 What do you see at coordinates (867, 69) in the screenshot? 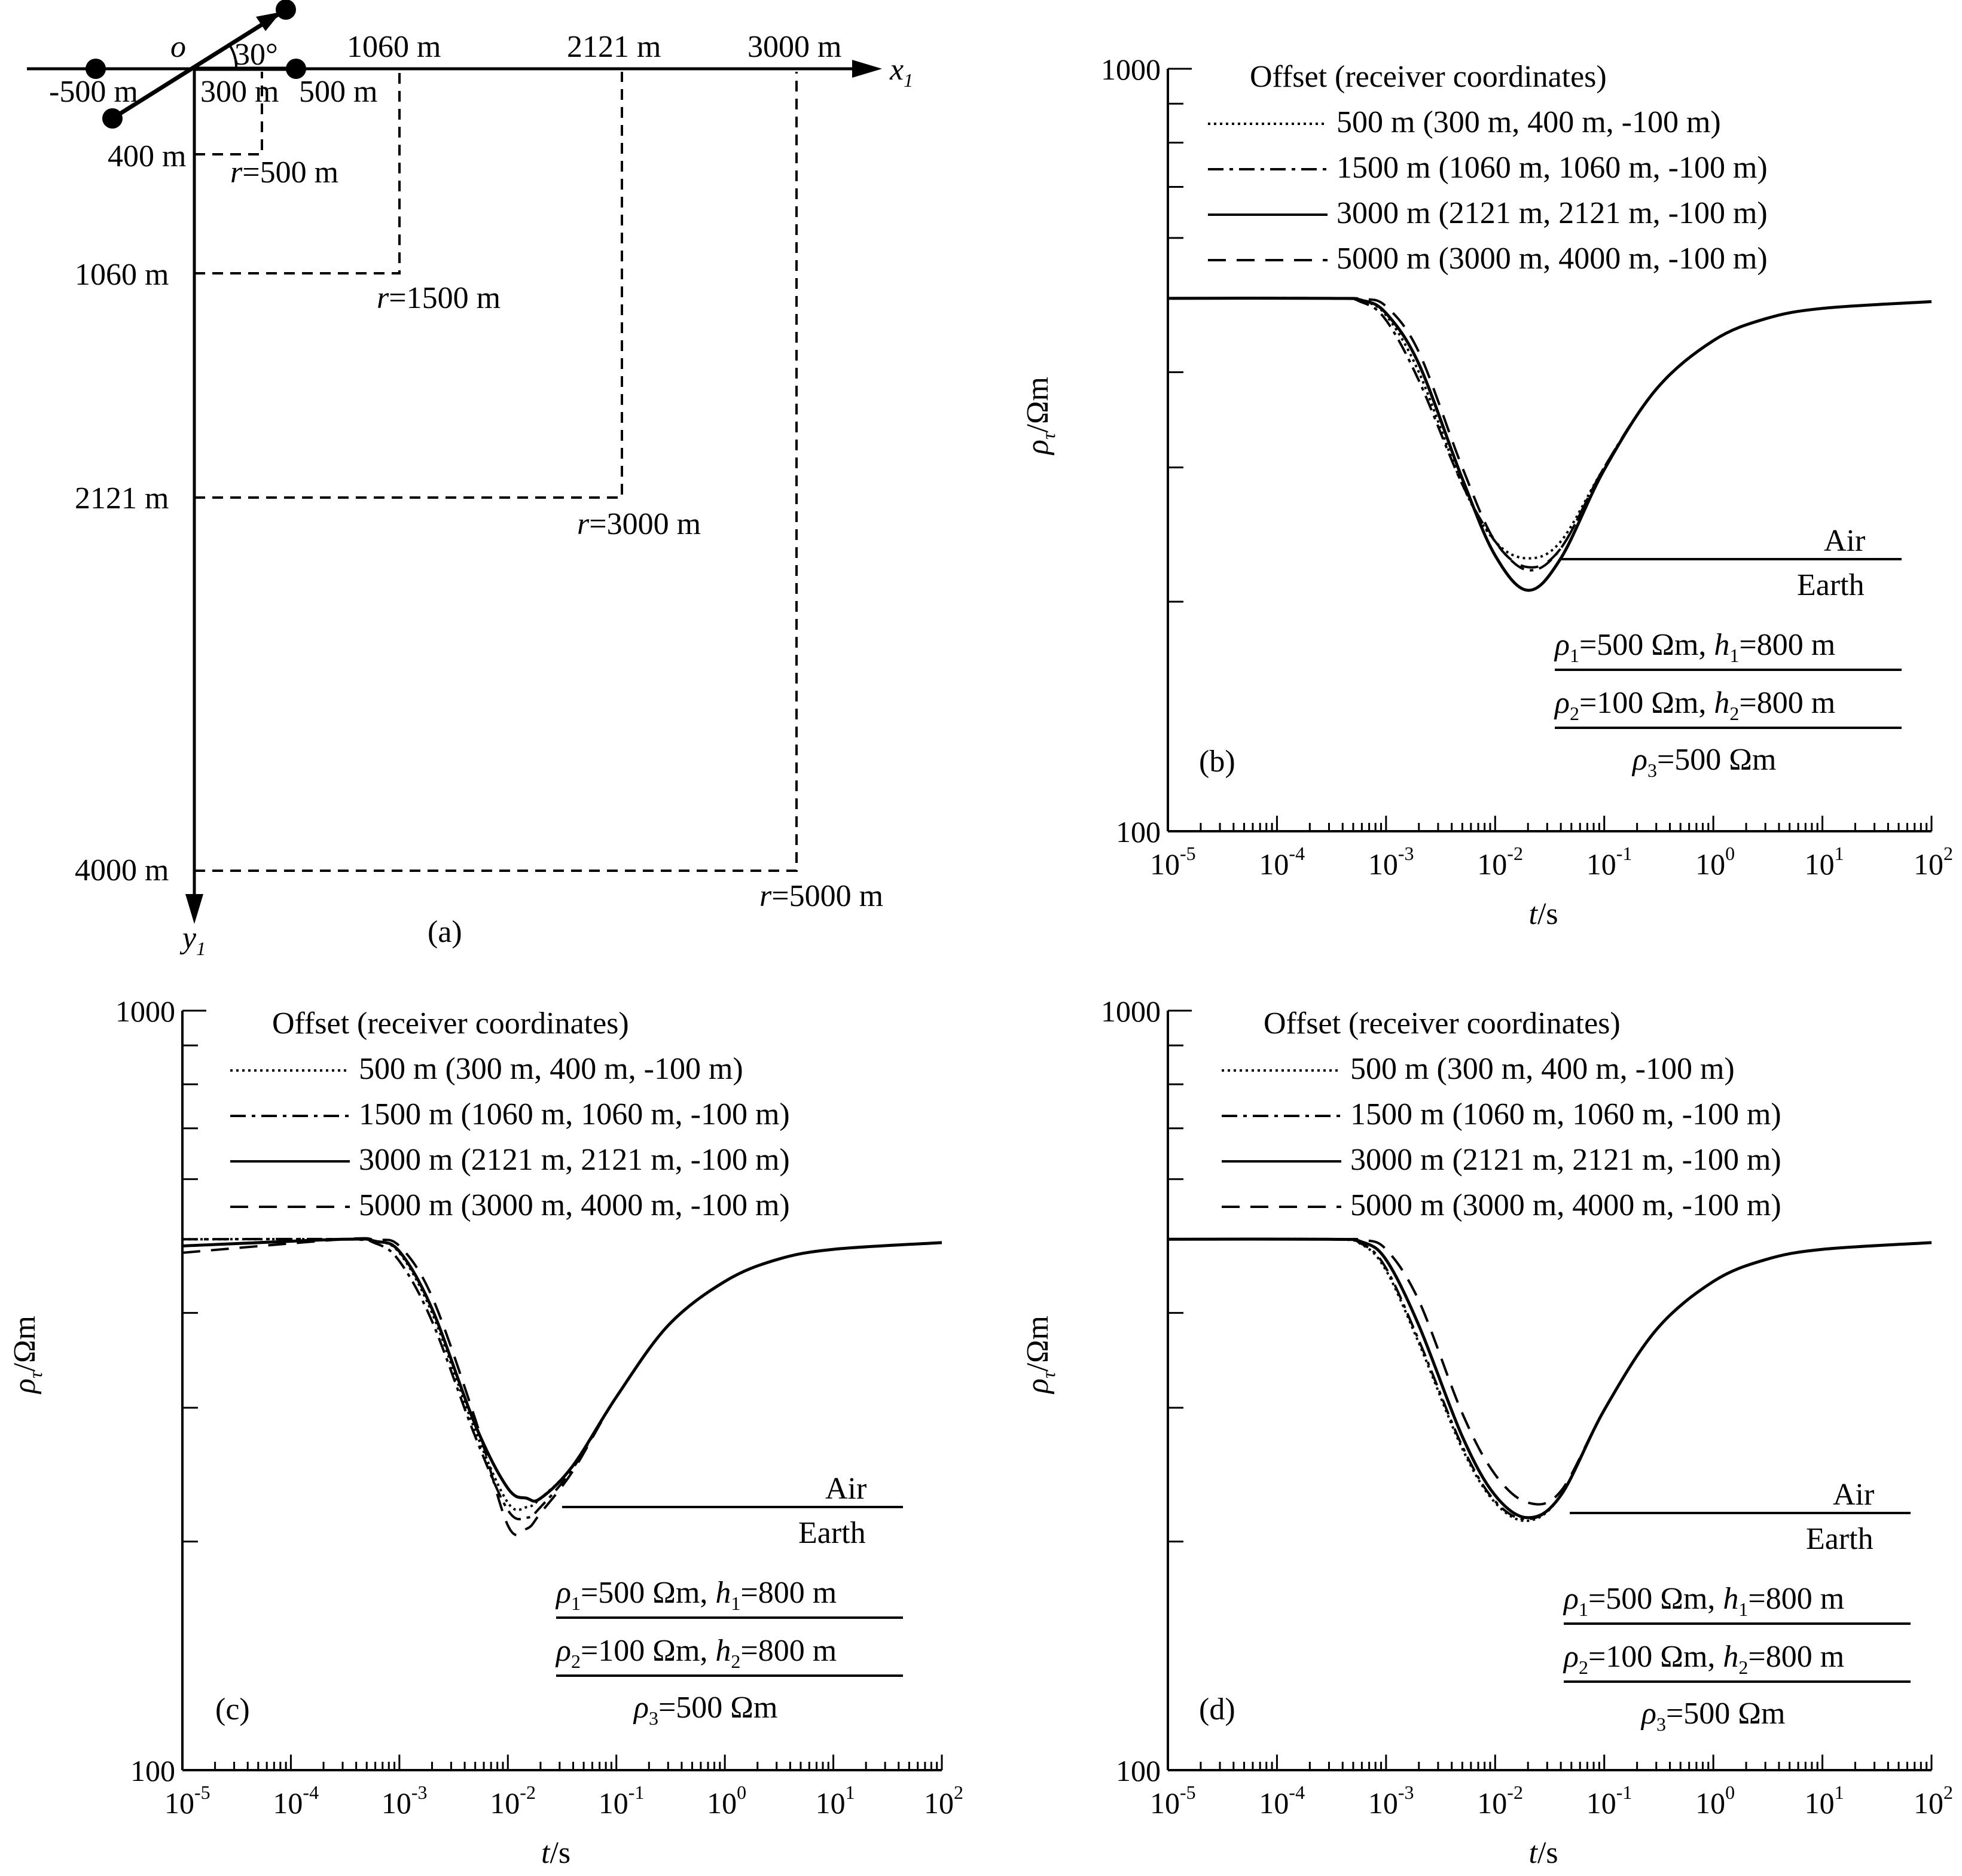
I see `x1-axis-arrow` at bounding box center [867, 69].